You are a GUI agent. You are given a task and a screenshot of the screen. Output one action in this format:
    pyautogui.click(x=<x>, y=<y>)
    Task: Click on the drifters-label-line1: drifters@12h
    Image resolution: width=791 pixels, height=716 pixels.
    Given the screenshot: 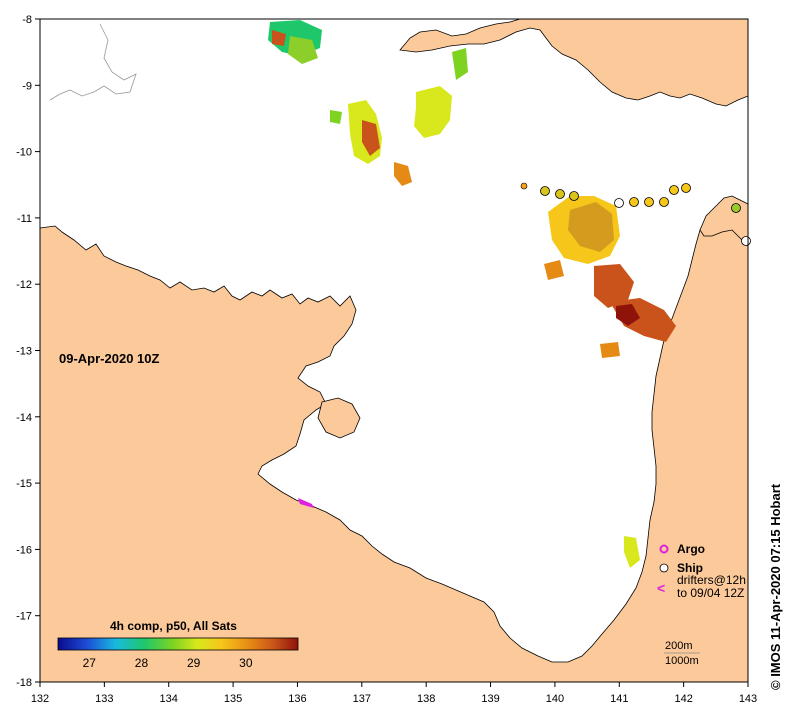 What is the action you would take?
    pyautogui.click(x=711, y=580)
    